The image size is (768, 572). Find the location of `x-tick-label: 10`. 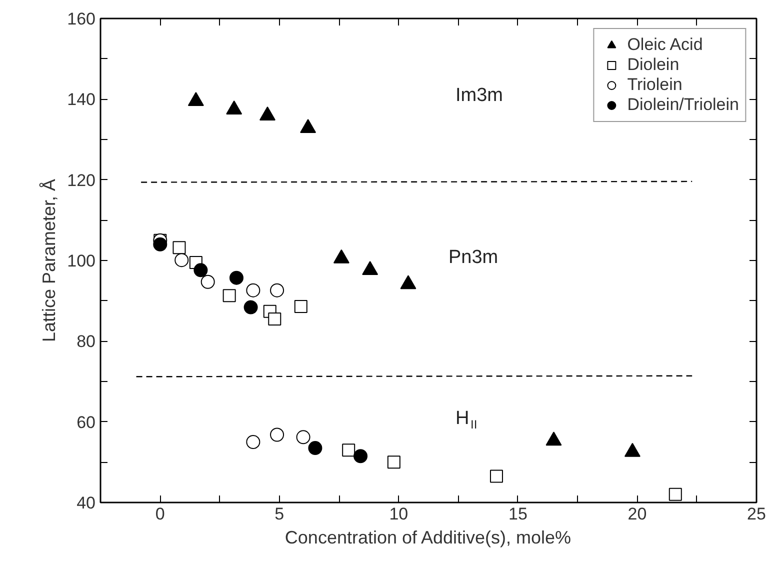

x-tick-label: 10 is located at coordinates (398, 514).